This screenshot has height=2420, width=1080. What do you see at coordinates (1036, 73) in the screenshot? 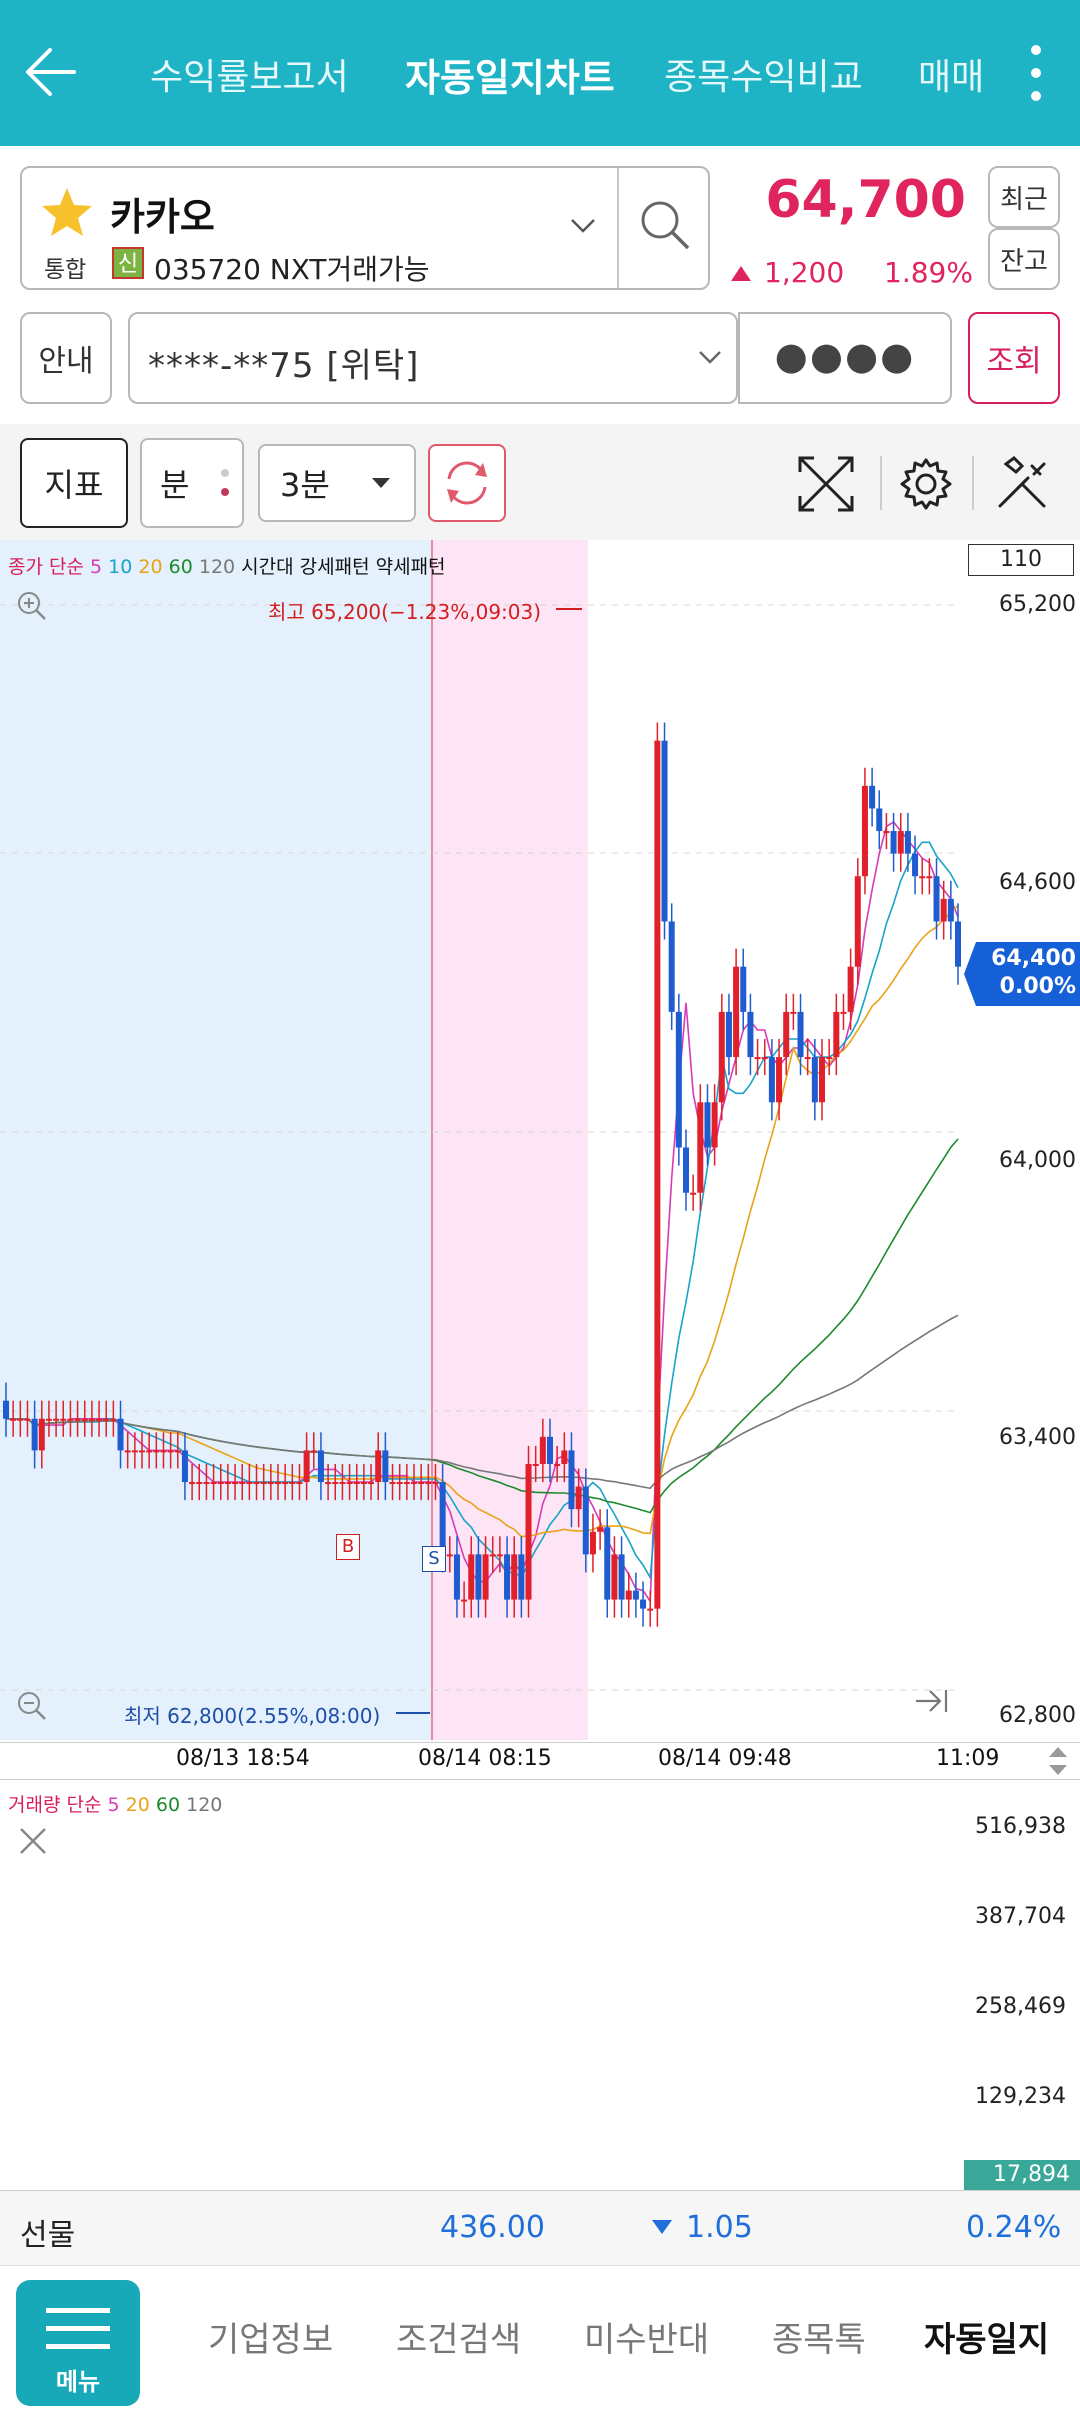
I see `more-vertical-icon` at bounding box center [1036, 73].